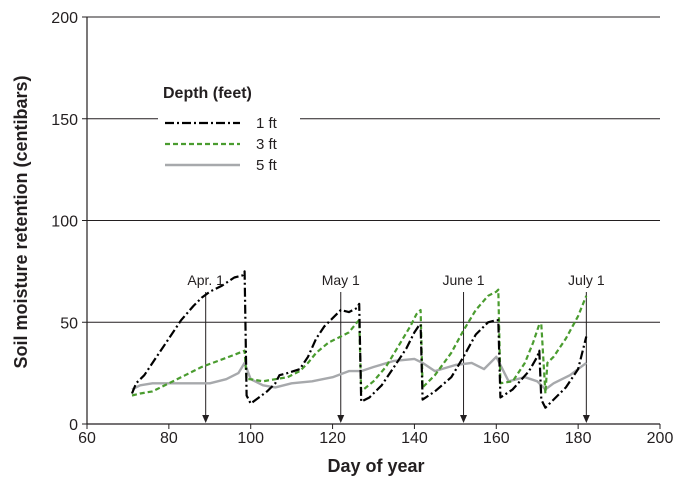  Describe the element at coordinates (375, 438) in the screenshot. I see `x-tick-labels: 60 80 100 120 140 160 180 200` at that location.